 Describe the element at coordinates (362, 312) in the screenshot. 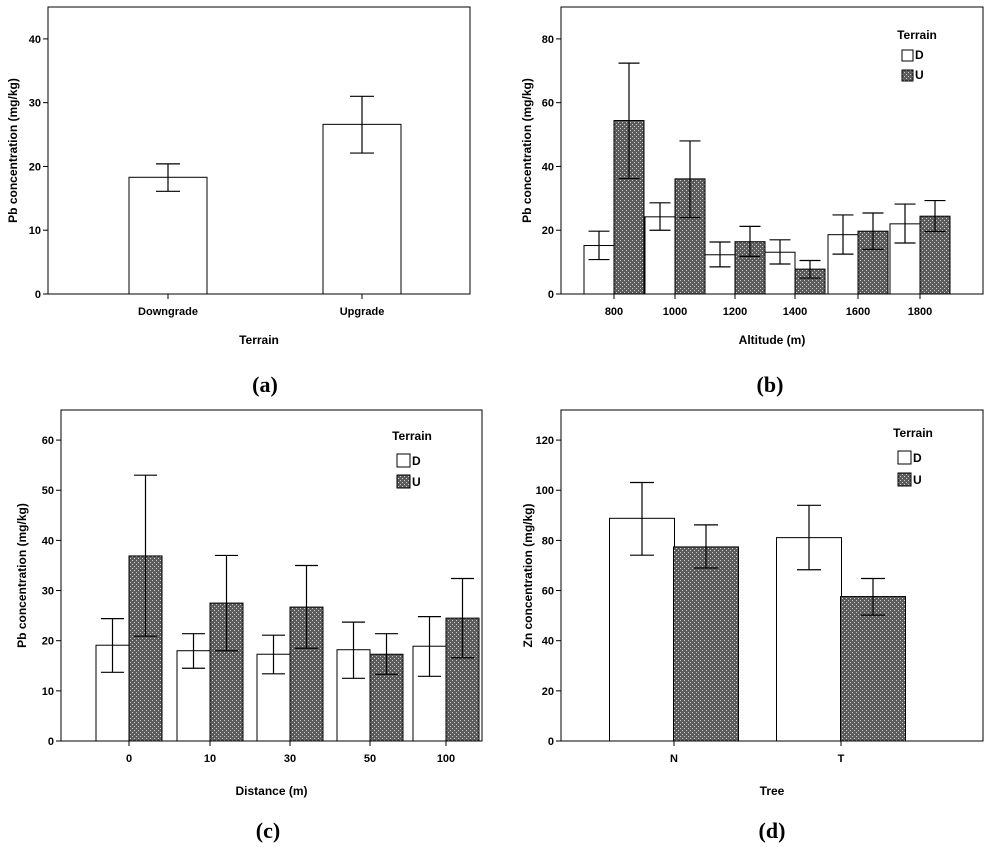

I see `x-tick-label: Upgrade` at that location.